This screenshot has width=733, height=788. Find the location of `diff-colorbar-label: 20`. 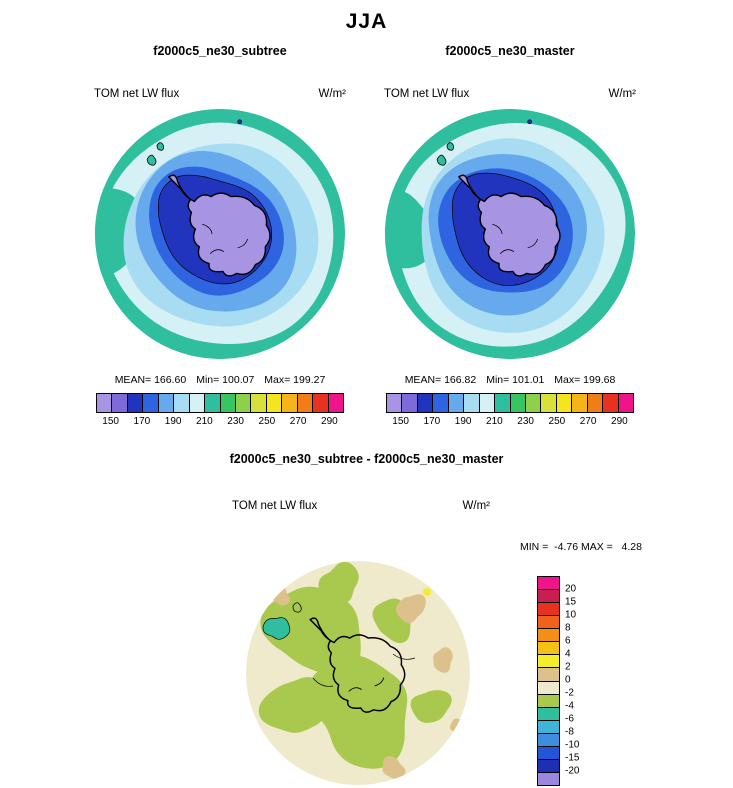

diff-colorbar-label: 20 is located at coordinates (571, 589).